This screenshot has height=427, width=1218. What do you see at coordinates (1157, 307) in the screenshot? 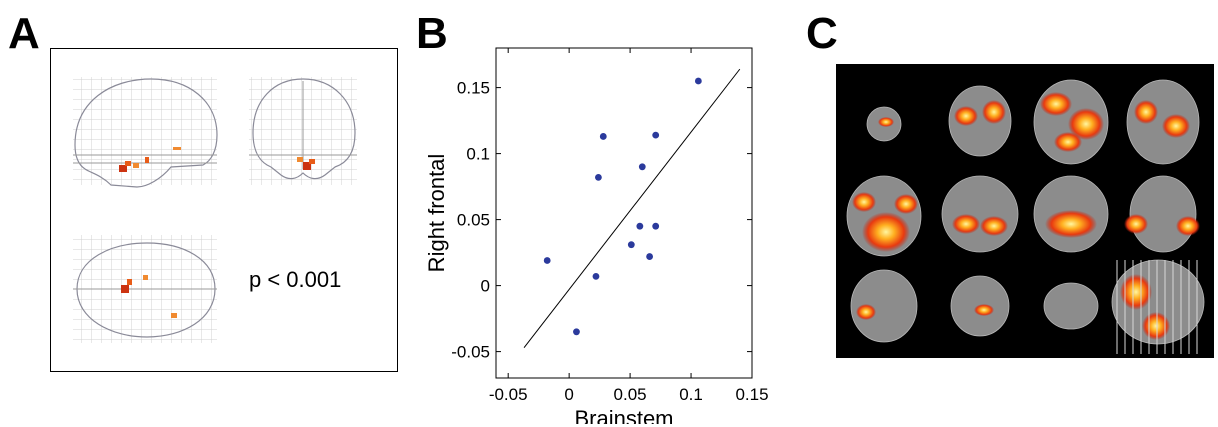
I see `slice-position-lines` at bounding box center [1157, 307].